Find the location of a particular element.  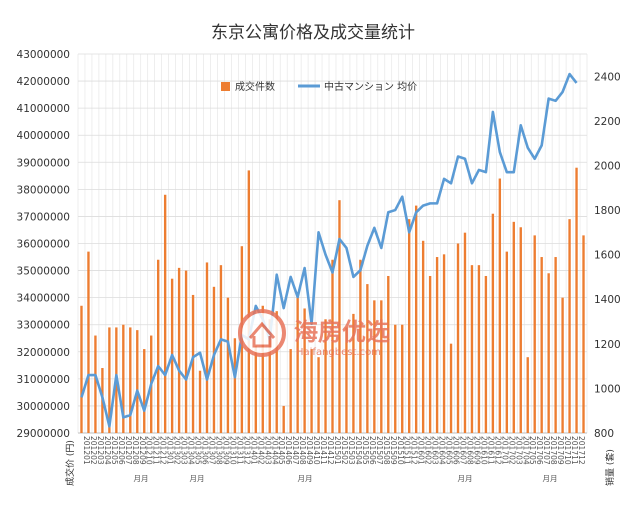

x-tick-label: 201601 is located at coordinates (421, 450).